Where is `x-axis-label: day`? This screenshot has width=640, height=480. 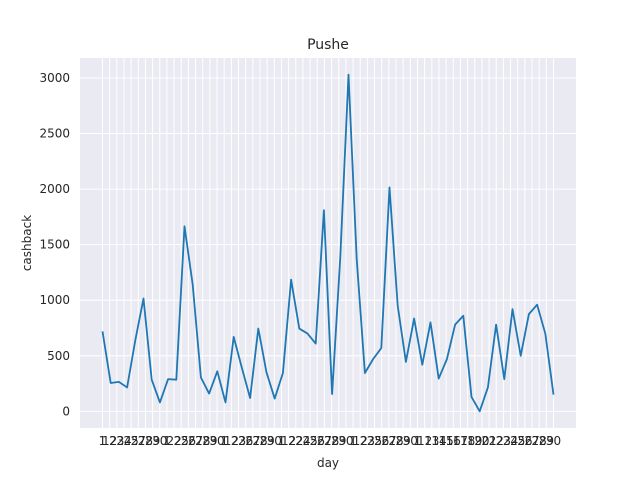 x-axis-label: day is located at coordinates (328, 463).